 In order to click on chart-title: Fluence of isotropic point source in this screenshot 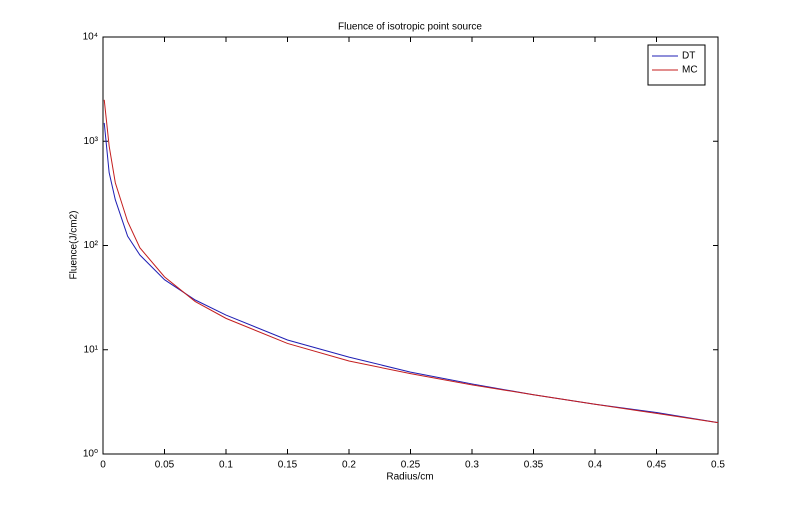, I will do `click(410, 27)`.